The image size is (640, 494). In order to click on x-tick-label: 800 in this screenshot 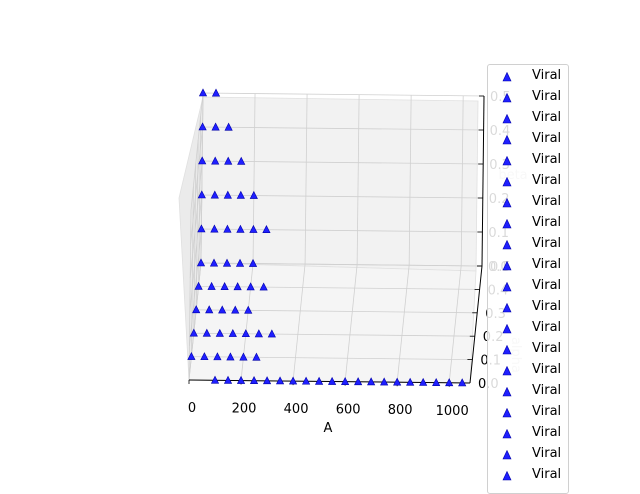, I will do `click(400, 410)`.